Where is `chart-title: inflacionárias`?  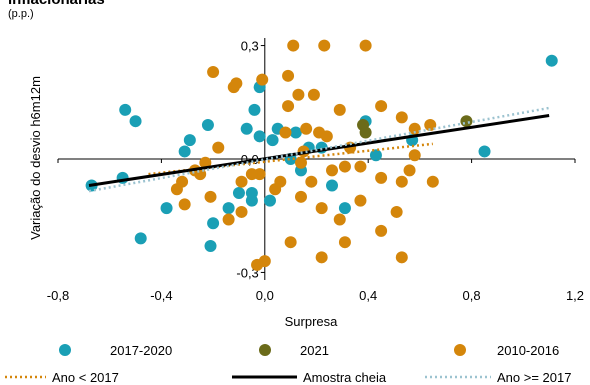 chart-title: inflacionárias is located at coordinates (56, 4).